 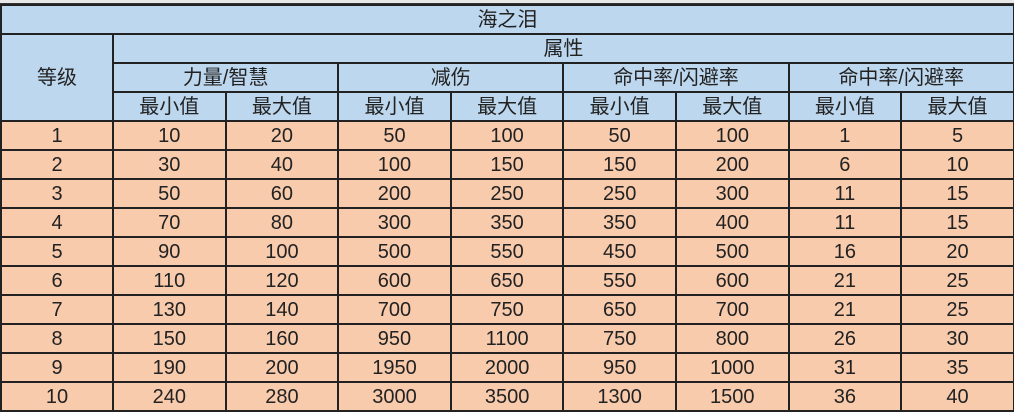 I want to click on level-cell: 9, so click(x=57, y=367).